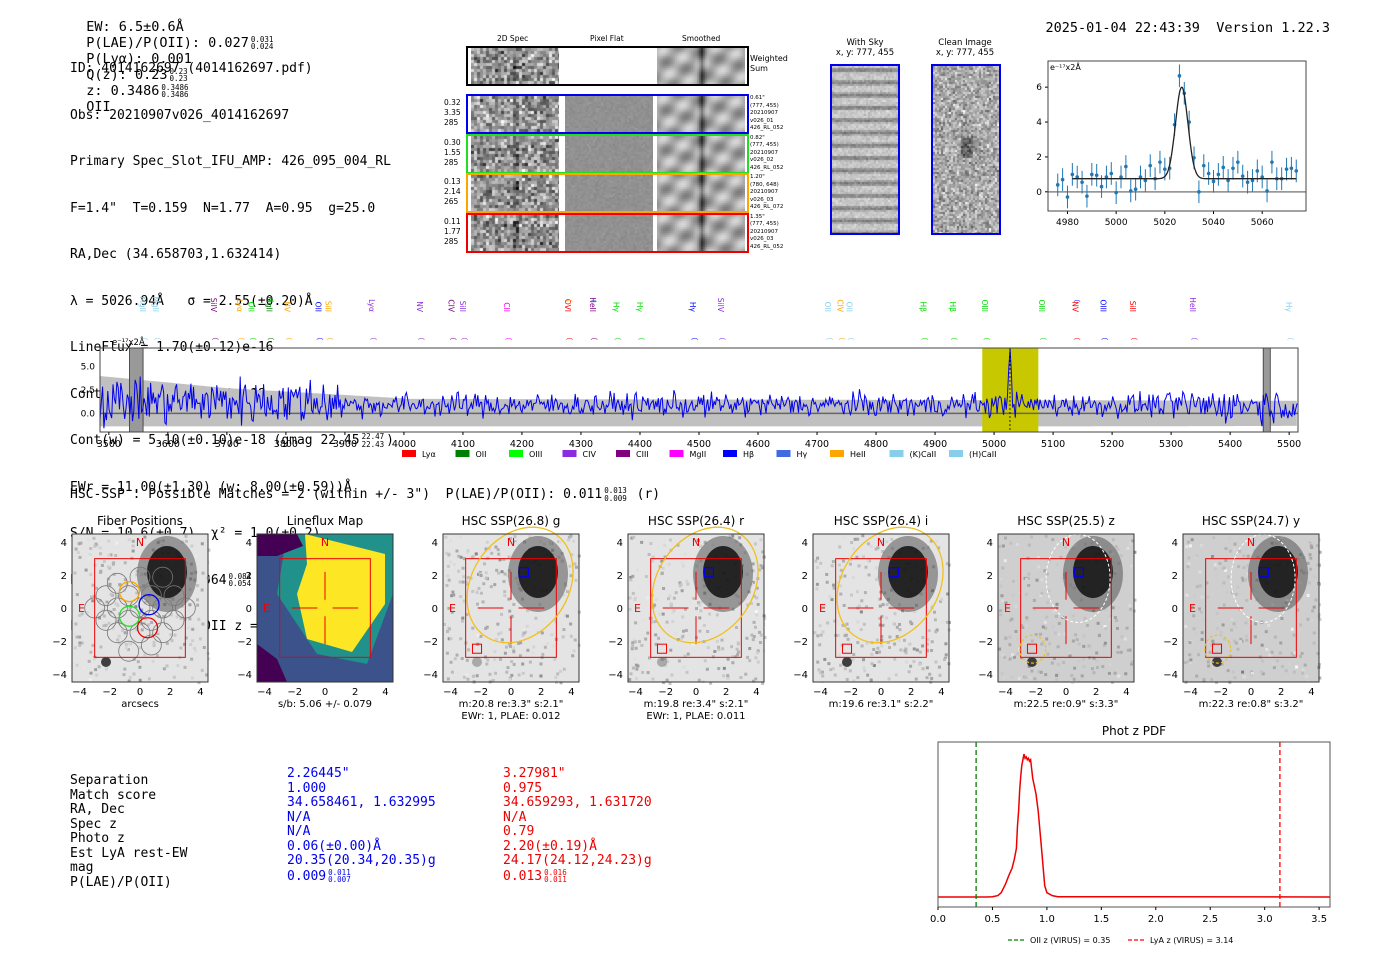  Describe the element at coordinates (452, 112) in the screenshot. I see `fiber-stats: 0.32 3.35 285` at that location.